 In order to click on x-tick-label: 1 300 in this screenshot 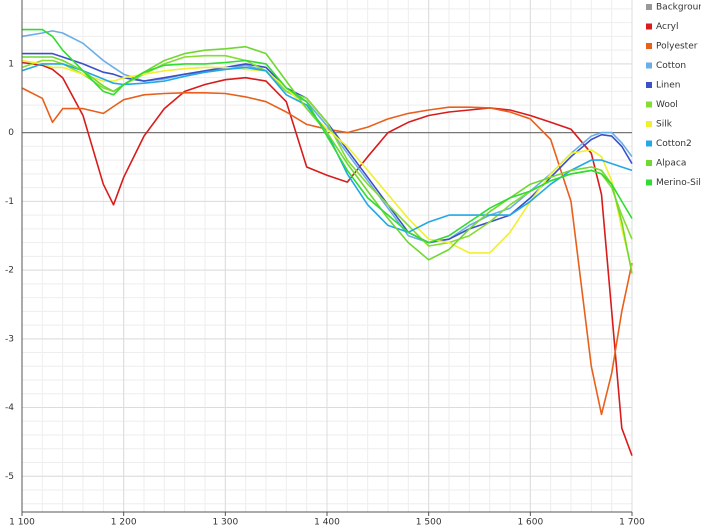, I will do `click(225, 522)`.